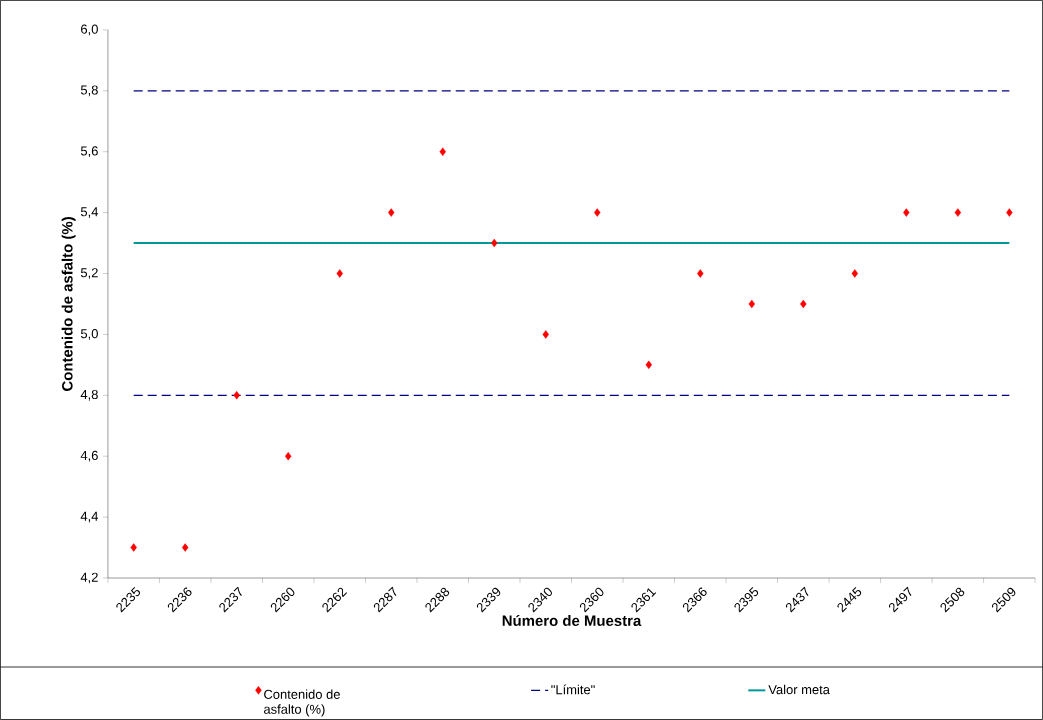  I want to click on legend-label: "Límite", so click(573, 689).